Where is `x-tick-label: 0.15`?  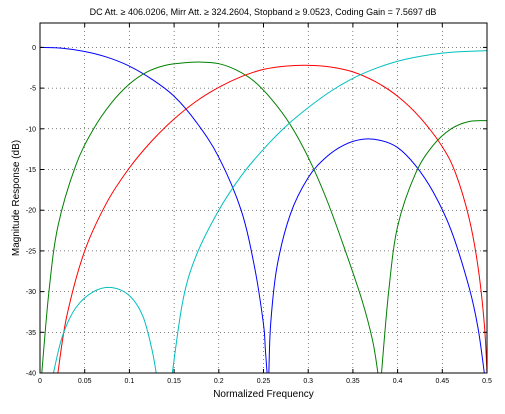 x-tick-label: 0.15 is located at coordinates (174, 381).